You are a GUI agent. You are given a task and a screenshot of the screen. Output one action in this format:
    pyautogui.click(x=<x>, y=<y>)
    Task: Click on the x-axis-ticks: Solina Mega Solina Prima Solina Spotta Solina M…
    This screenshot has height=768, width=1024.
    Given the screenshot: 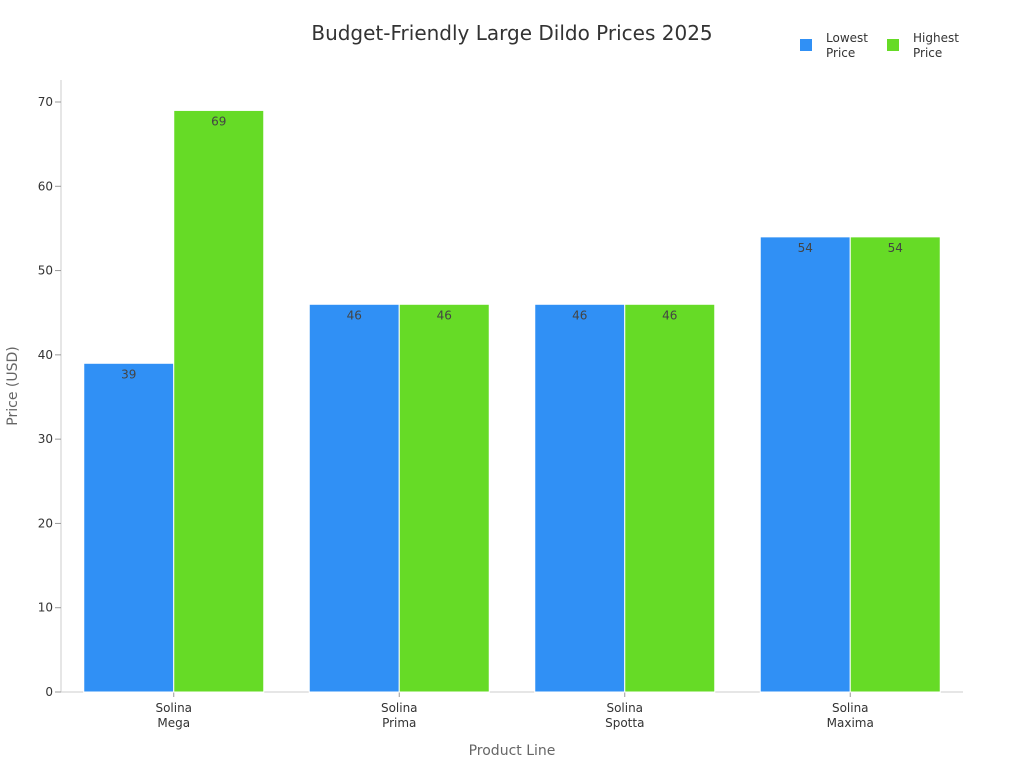 What is the action you would take?
    pyautogui.click(x=514, y=711)
    